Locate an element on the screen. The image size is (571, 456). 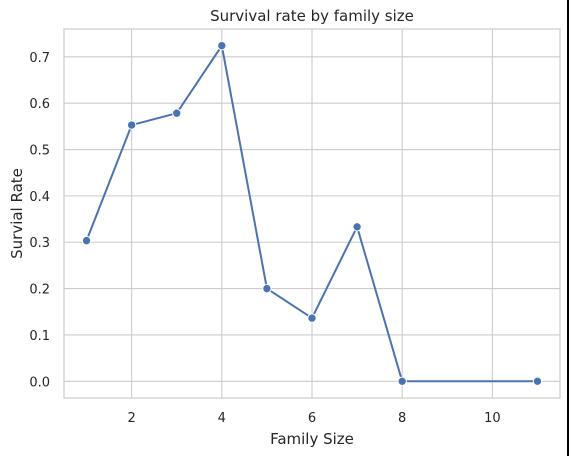
x-axis-title: Family Size is located at coordinates (312, 439).